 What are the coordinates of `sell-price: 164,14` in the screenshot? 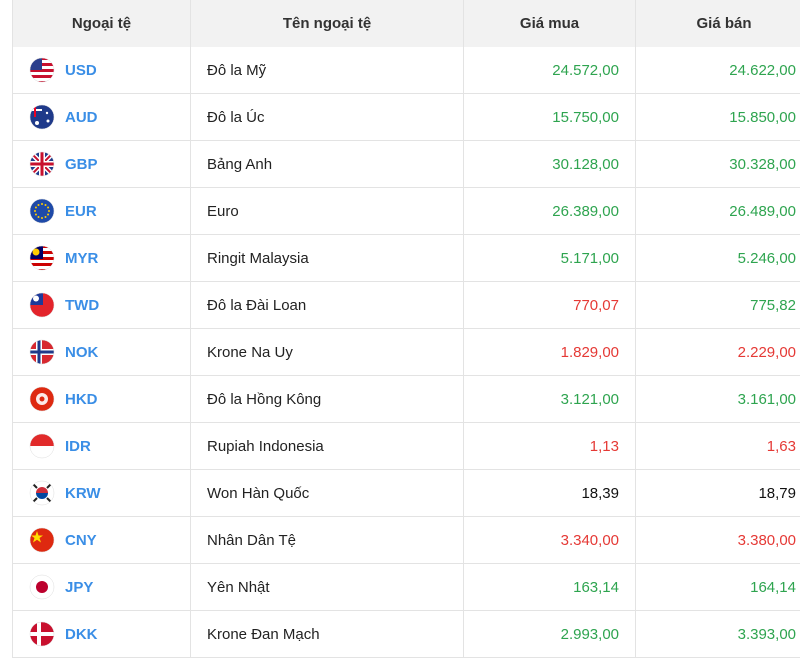 It's located at (717, 587).